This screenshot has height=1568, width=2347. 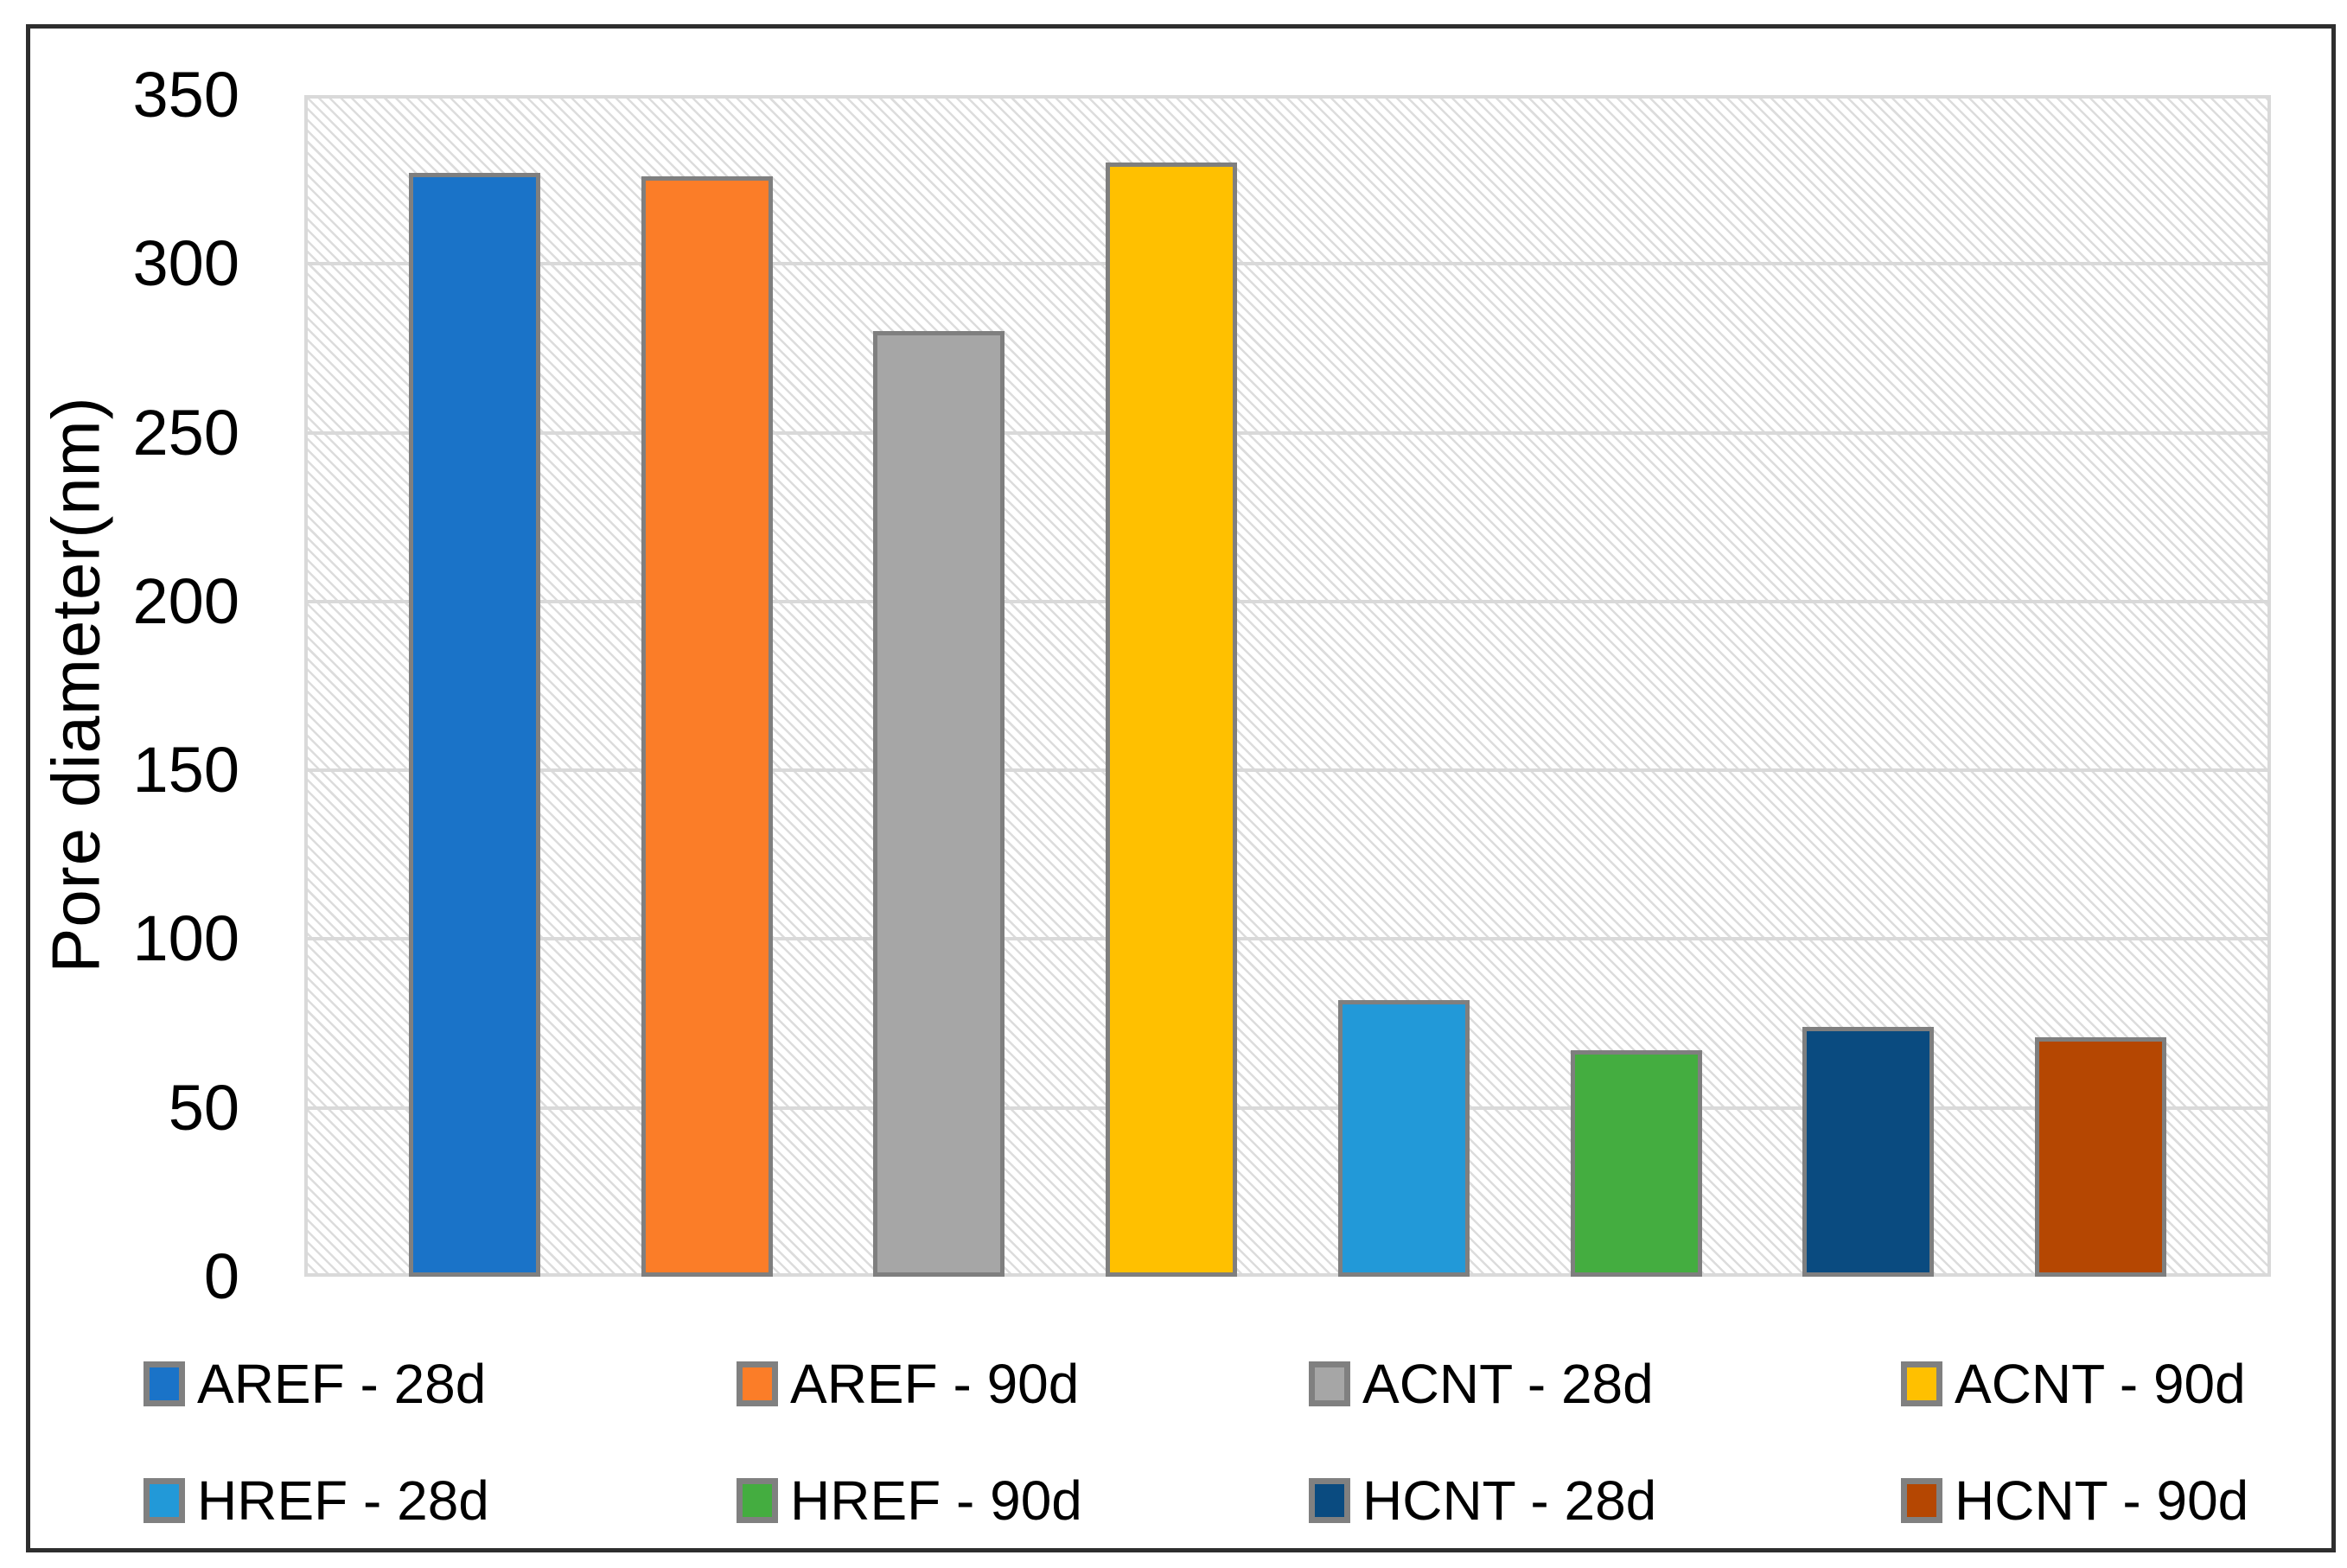 I want to click on legend-item: HREF - 90d, so click(x=909, y=1501).